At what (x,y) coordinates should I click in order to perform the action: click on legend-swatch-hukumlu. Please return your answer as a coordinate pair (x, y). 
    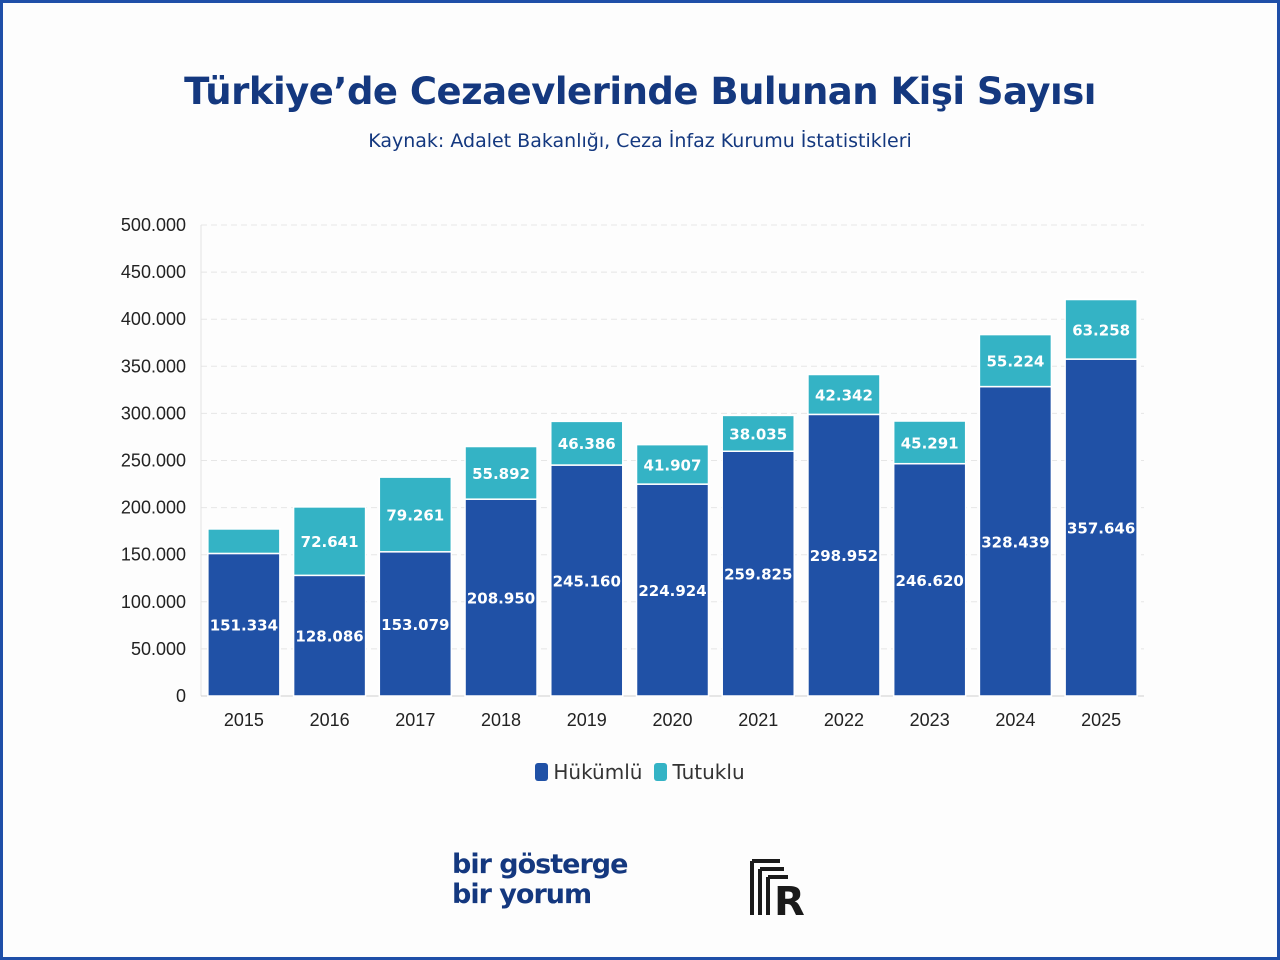
    Looking at the image, I should click on (542, 772).